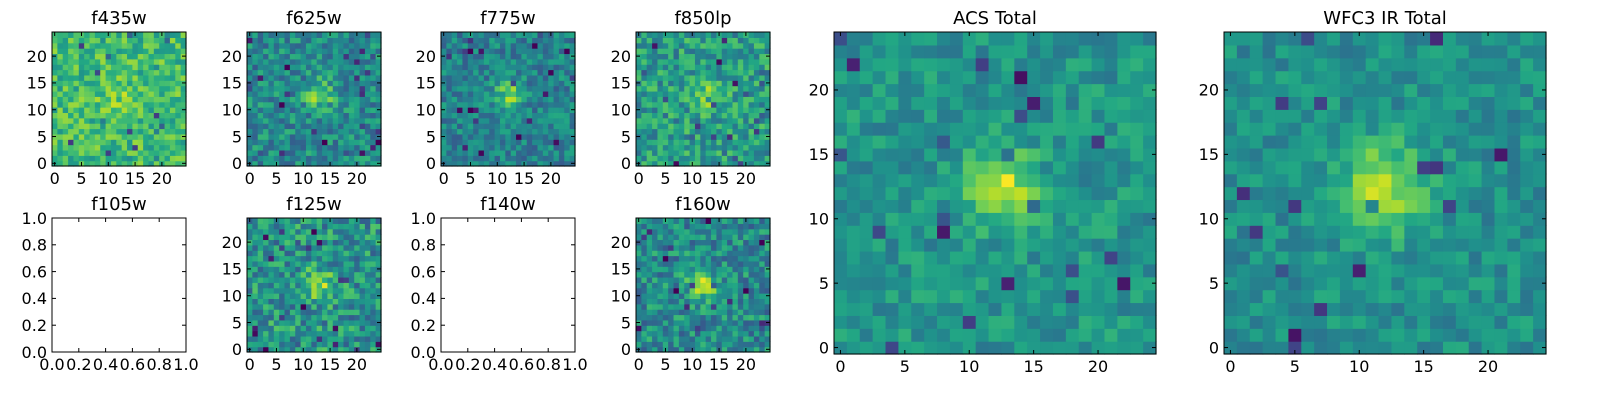 This screenshot has width=1600, height=400. I want to click on y-tick-label: 20, so click(37, 56).